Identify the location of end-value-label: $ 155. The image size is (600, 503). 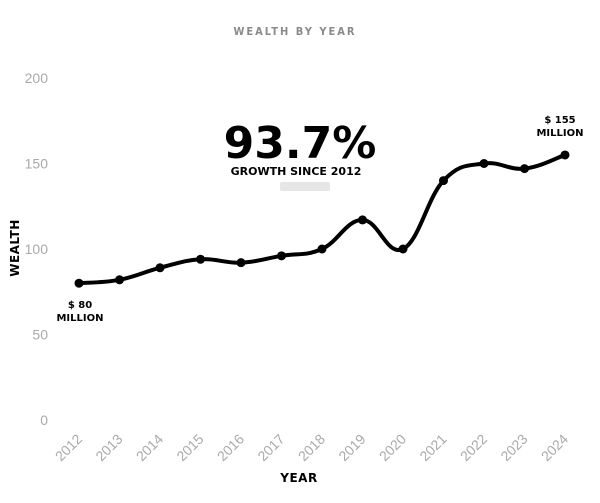
(559, 120).